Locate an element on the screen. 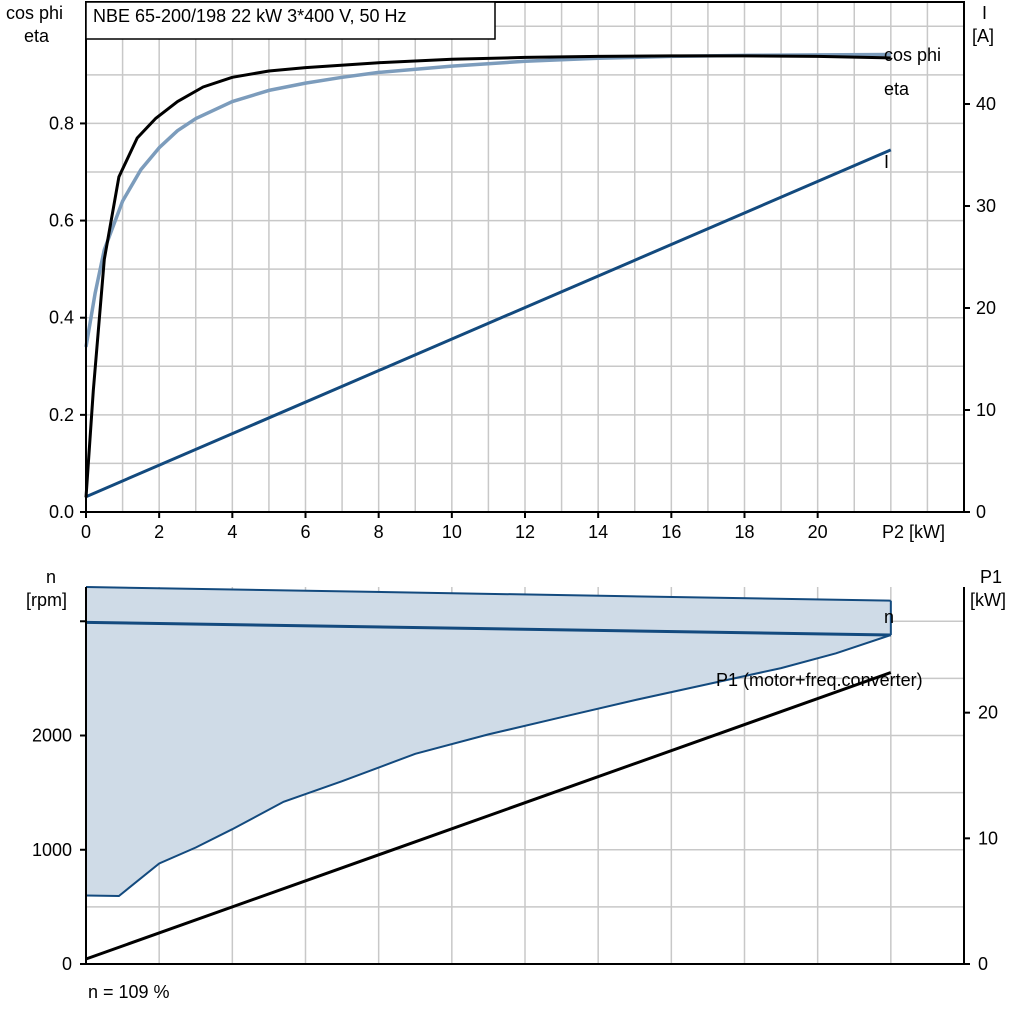 The height and width of the screenshot is (1024, 1024). x-tick-label: 2 is located at coordinates (159, 532).